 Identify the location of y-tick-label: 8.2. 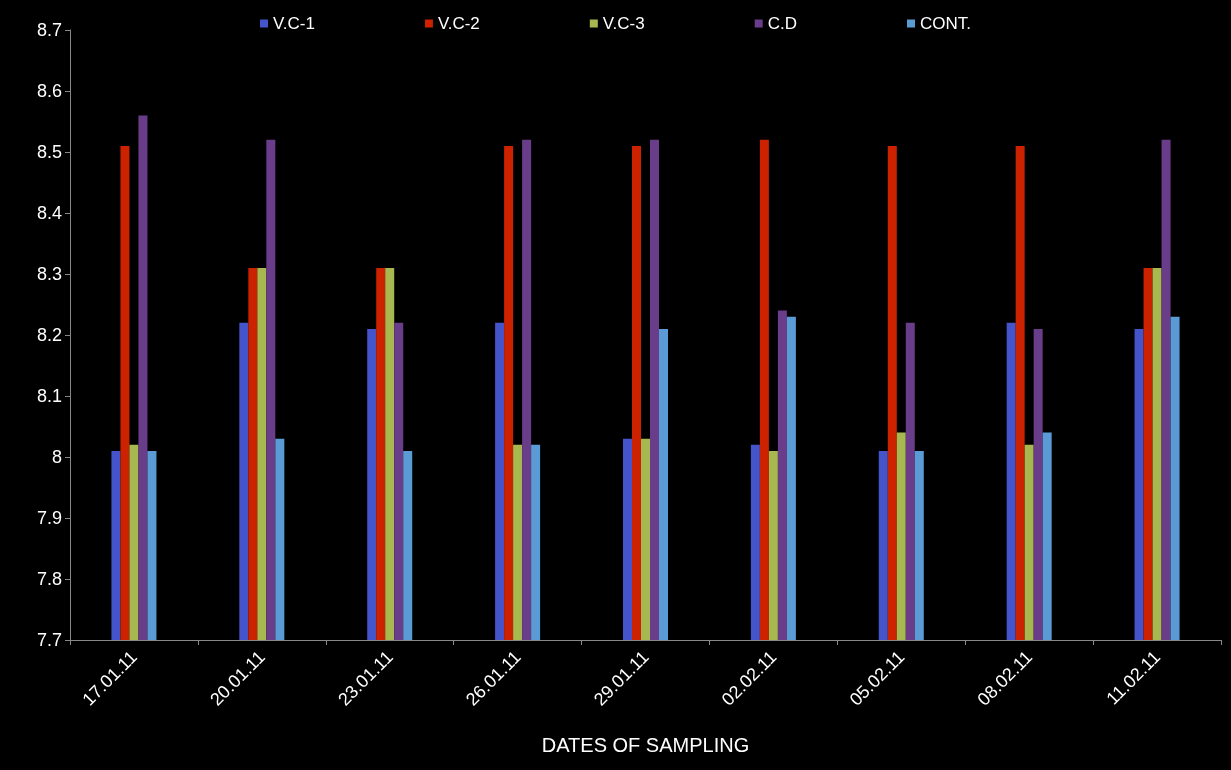
(49, 335).